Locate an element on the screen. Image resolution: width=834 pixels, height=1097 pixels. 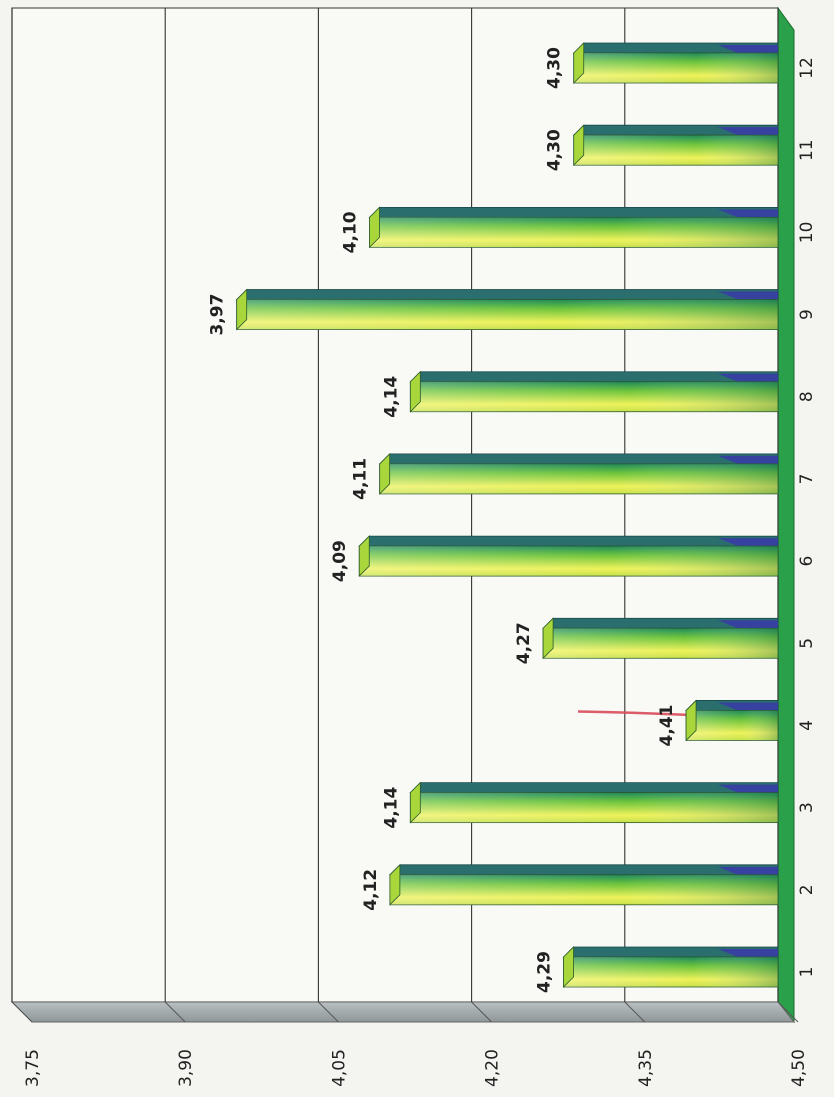
bar-group: 4,12 is located at coordinates (570, 887).